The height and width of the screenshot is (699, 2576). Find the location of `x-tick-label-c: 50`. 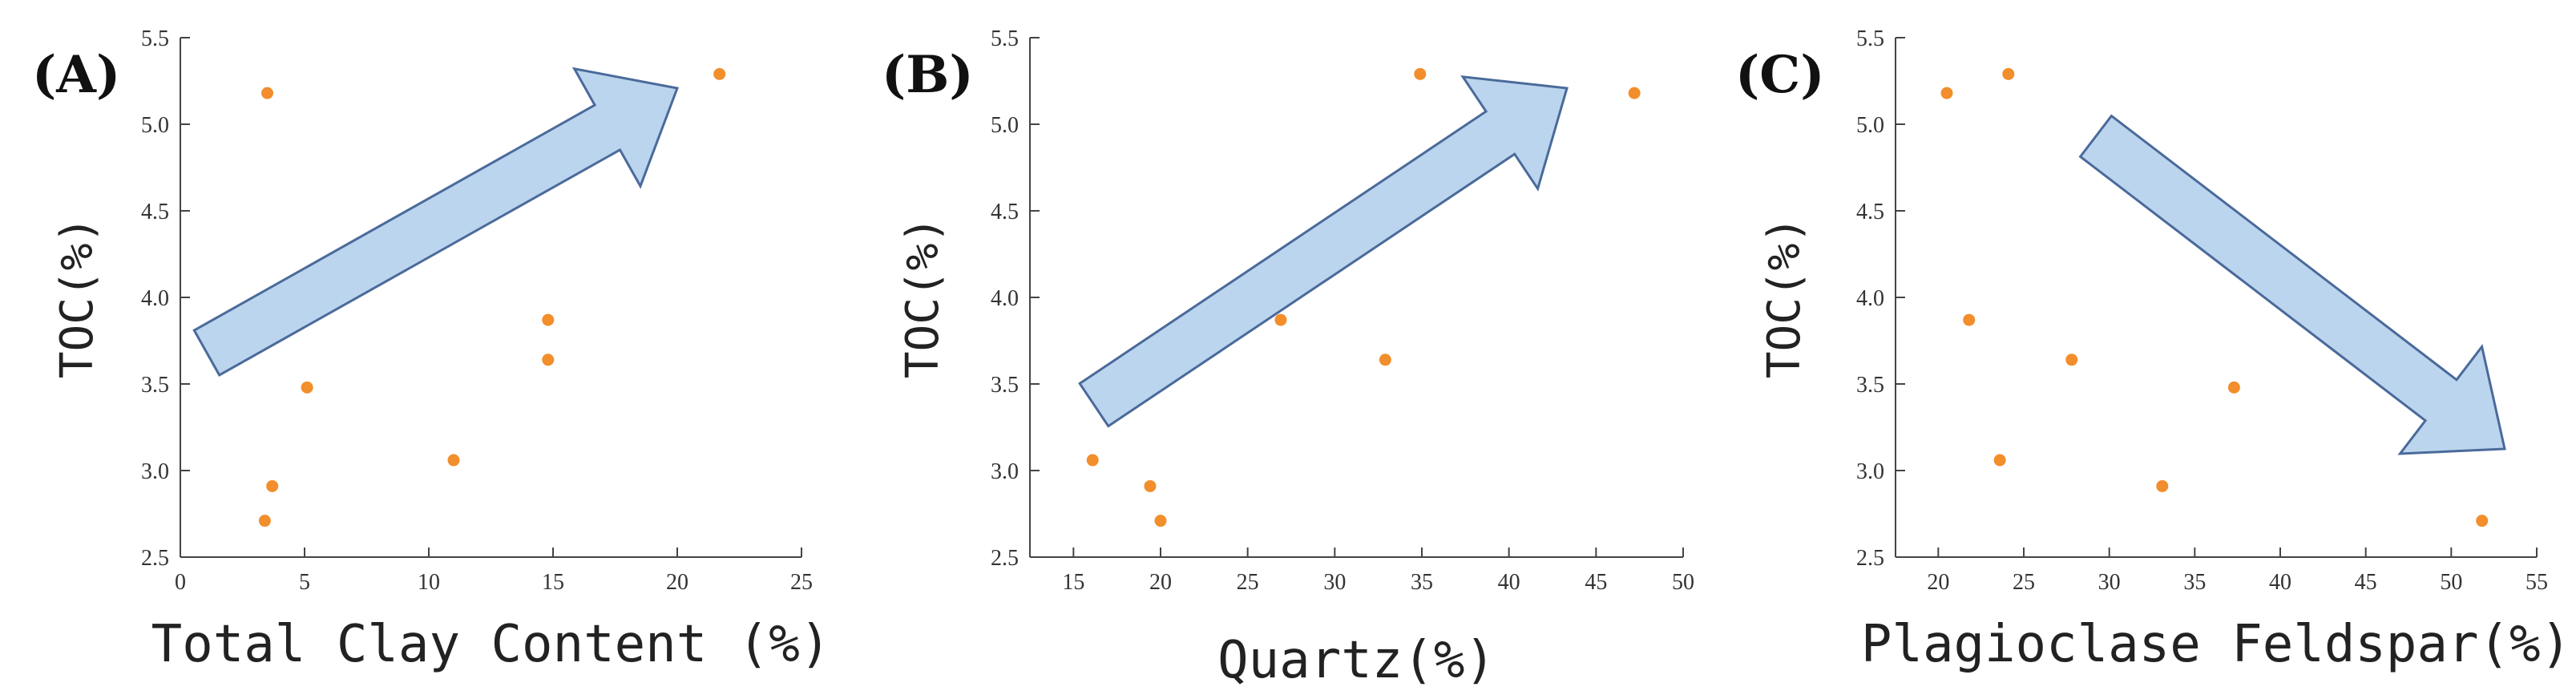

x-tick-label-c: 50 is located at coordinates (2451, 582).